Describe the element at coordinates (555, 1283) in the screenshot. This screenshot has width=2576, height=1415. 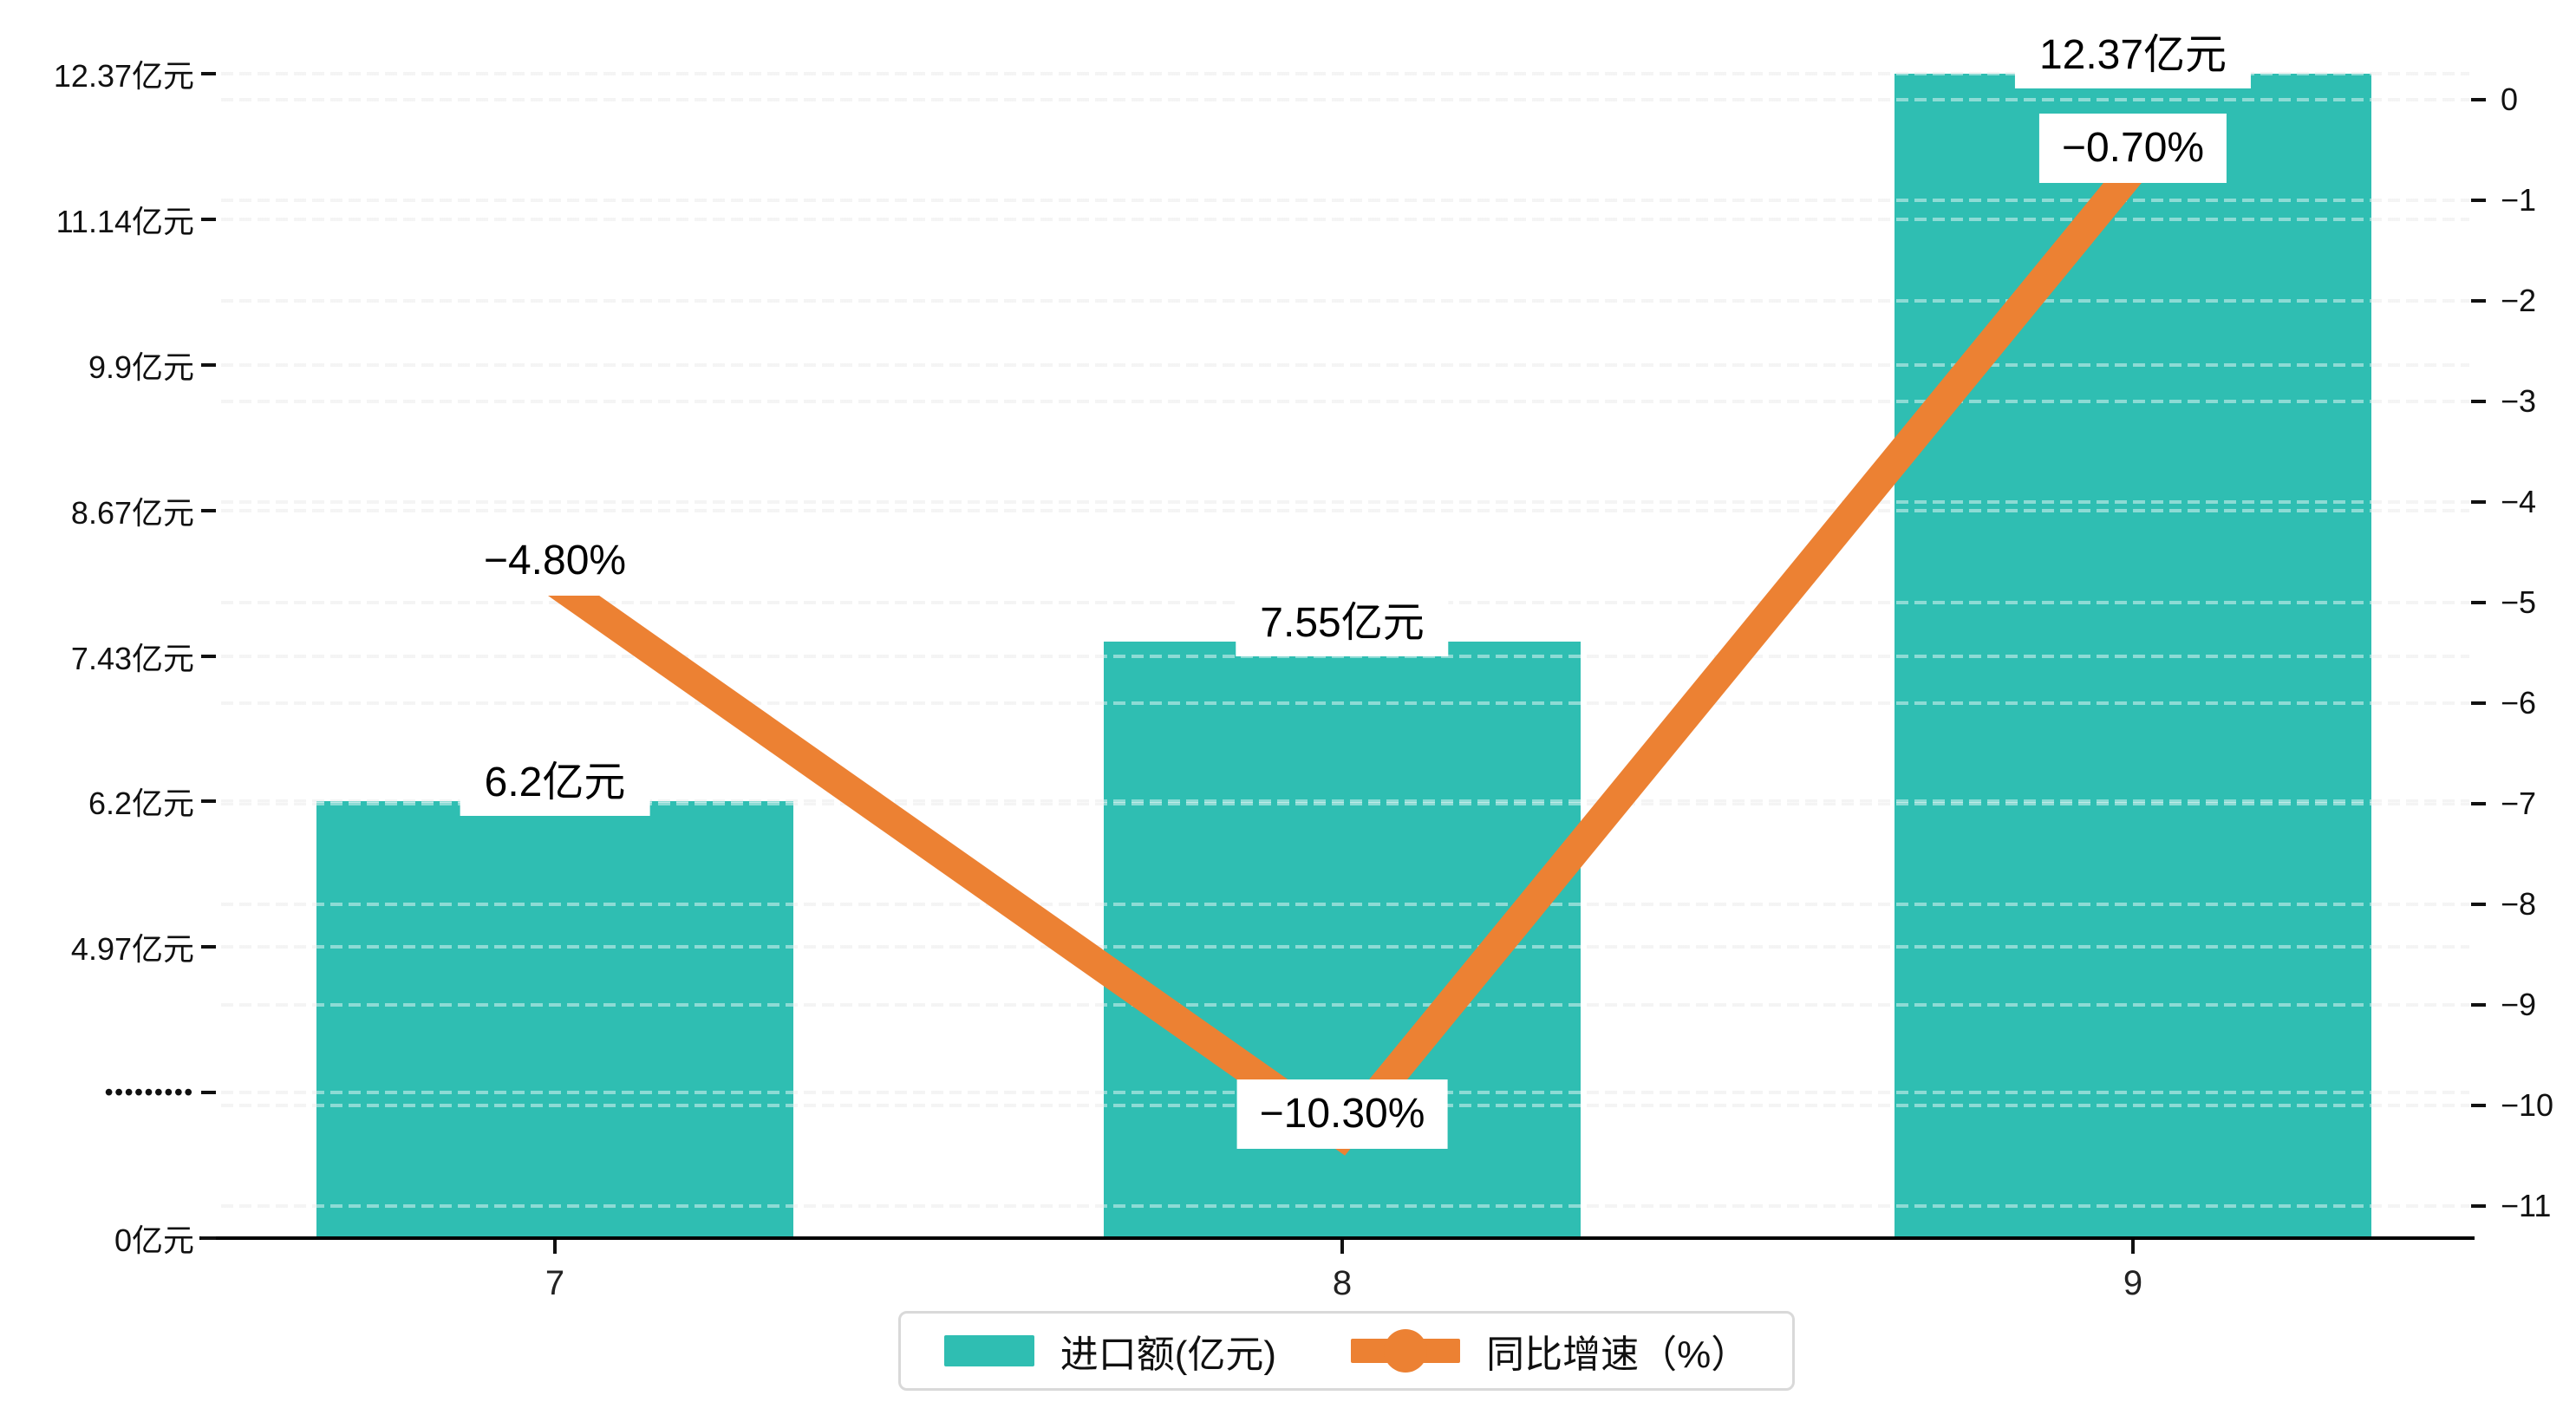
I see `x-axis-category-label: 7` at that location.